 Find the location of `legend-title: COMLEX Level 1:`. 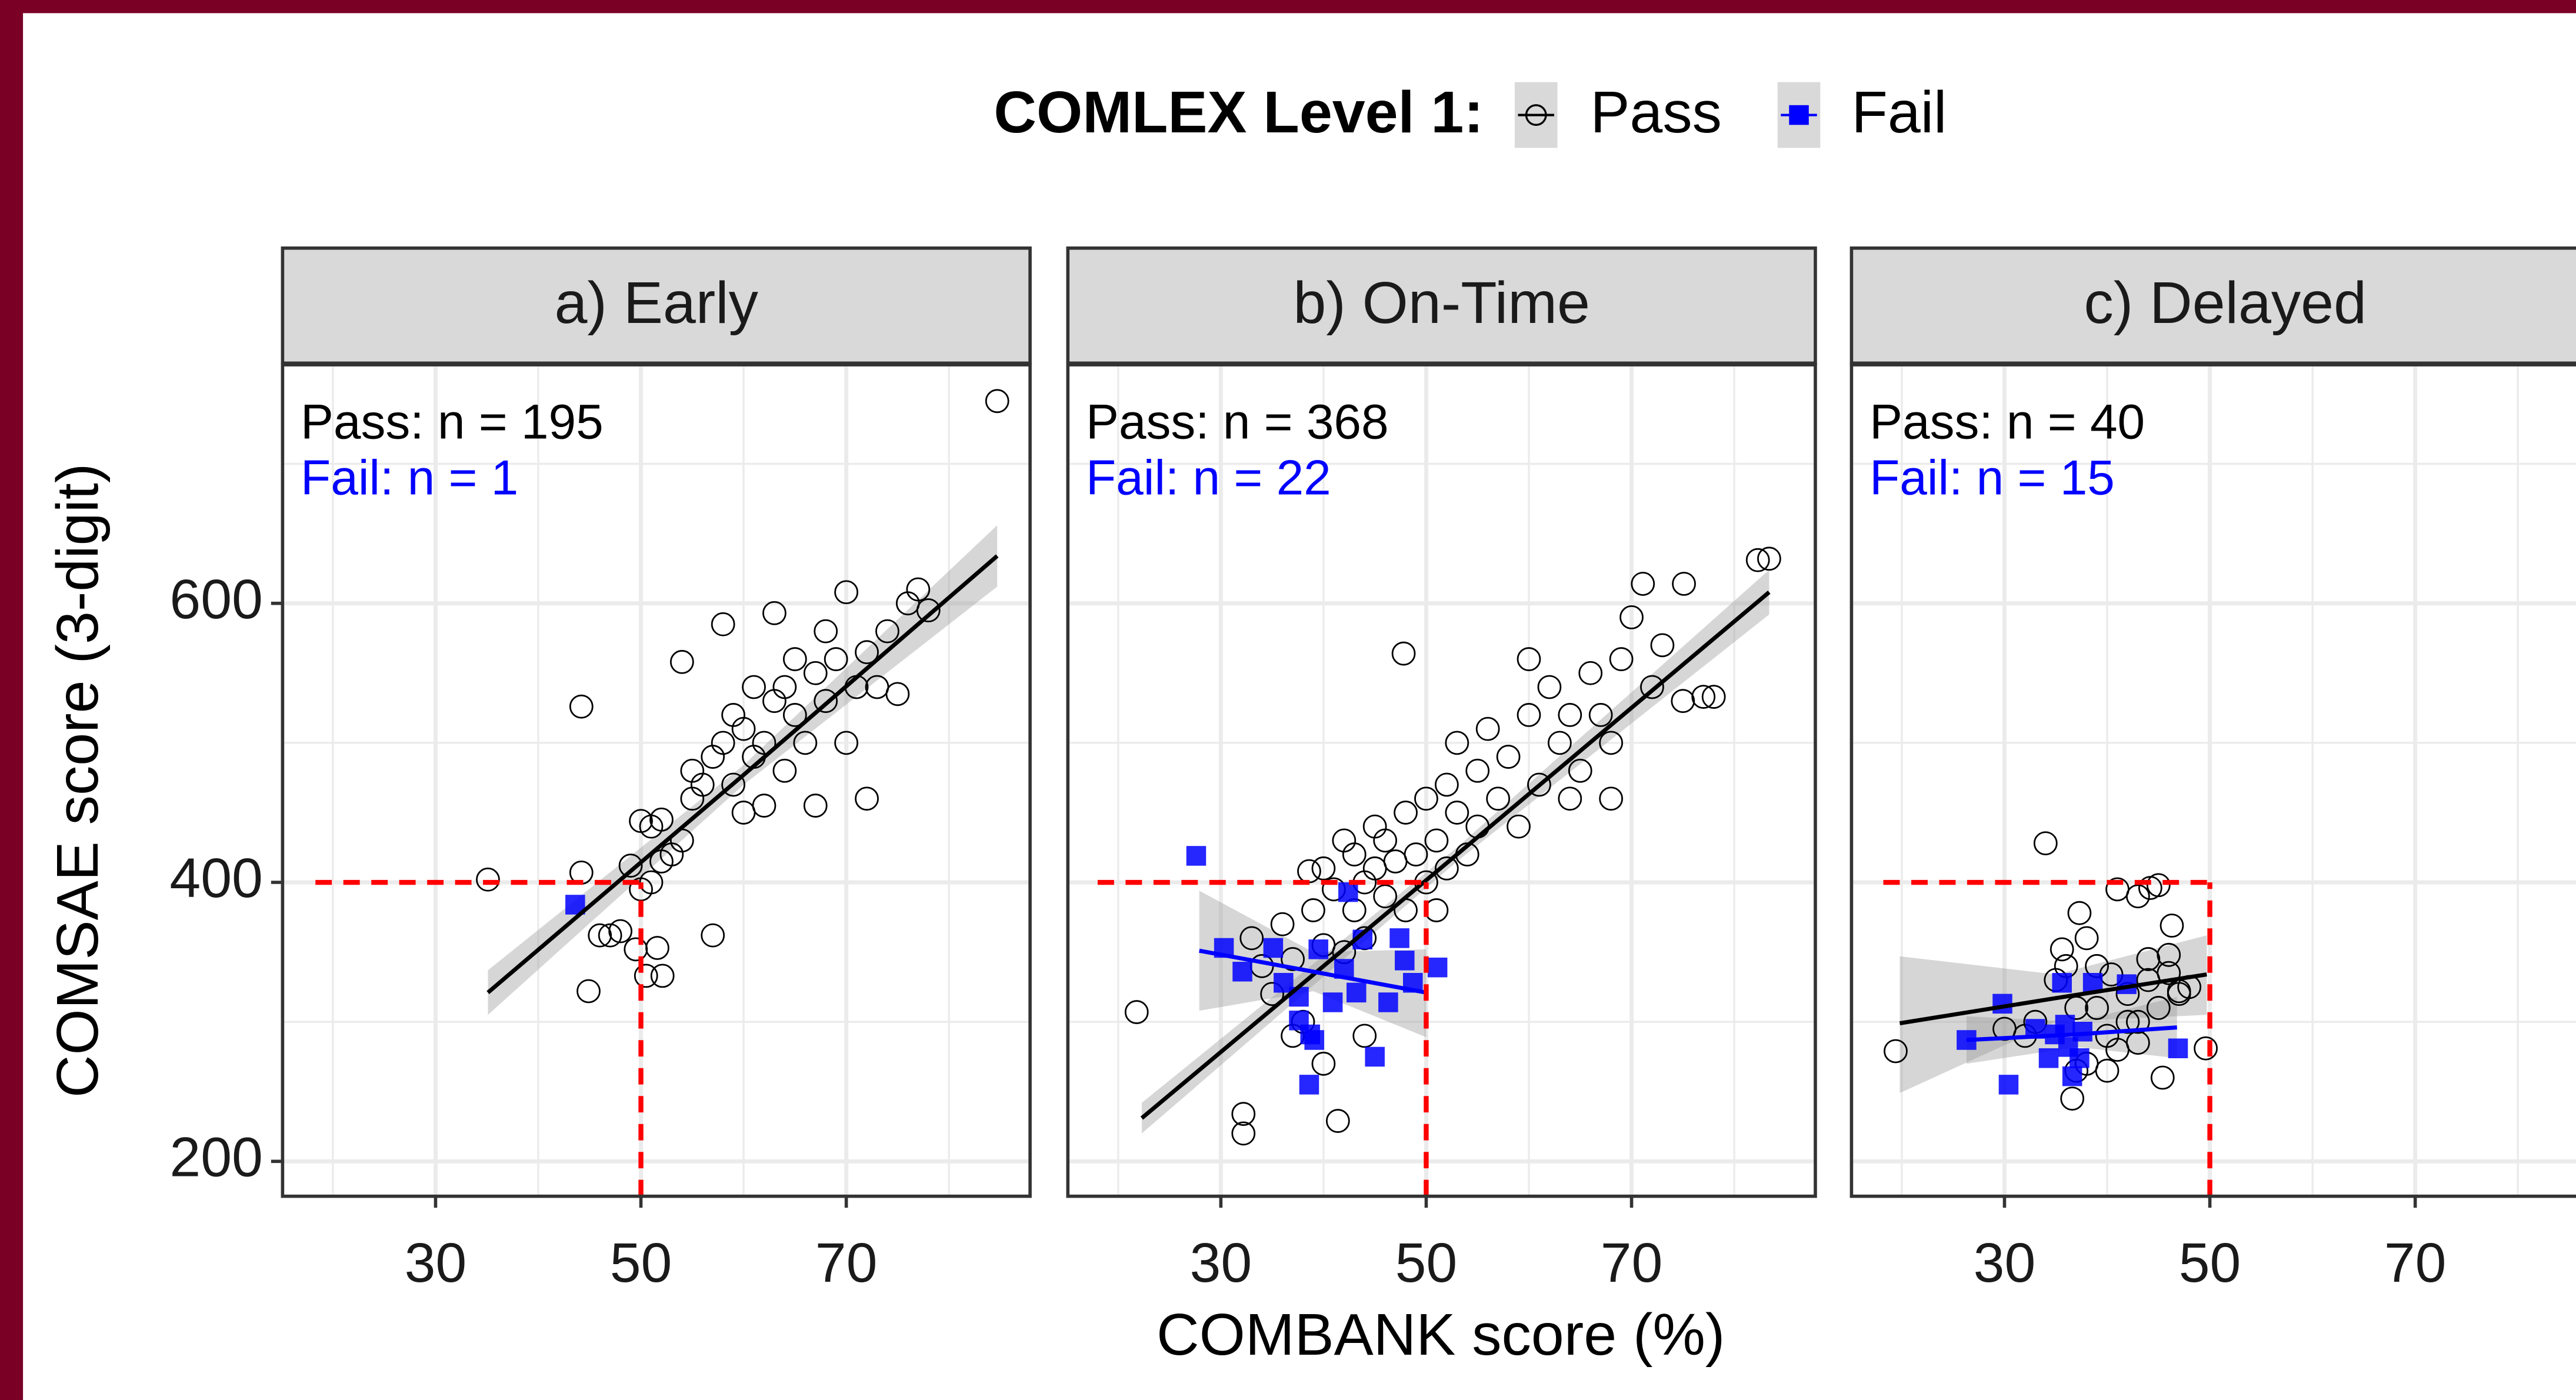

legend-title: COMLEX Level 1: is located at coordinates (1239, 112).